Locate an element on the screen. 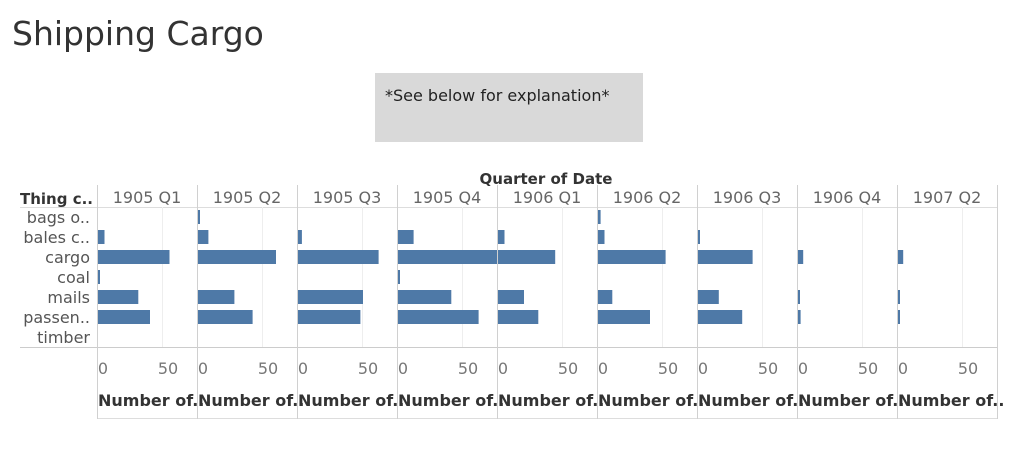 This screenshot has width=1015, height=464. quarter-header: 1906 Q1 is located at coordinates (547, 197).